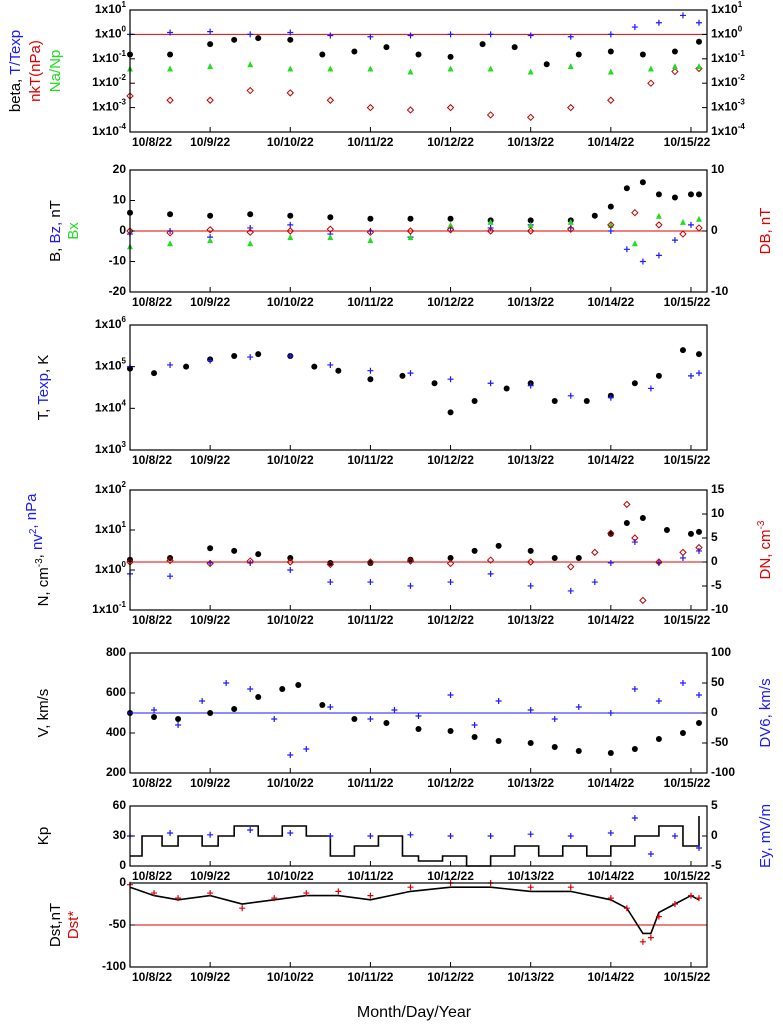  What do you see at coordinates (414, 552) in the screenshot?
I see `series-dn` at bounding box center [414, 552].